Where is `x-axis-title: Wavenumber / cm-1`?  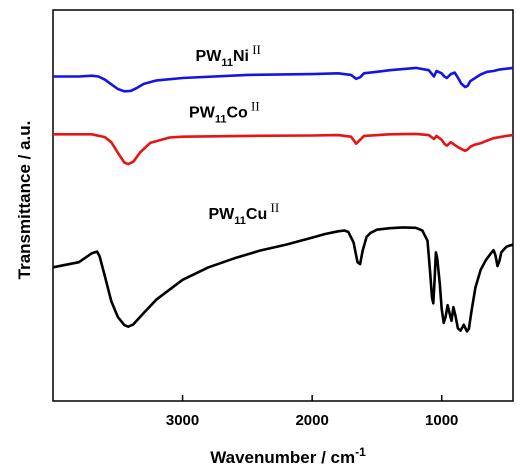 x-axis-title: Wavenumber / cm-1 is located at coordinates (288, 456).